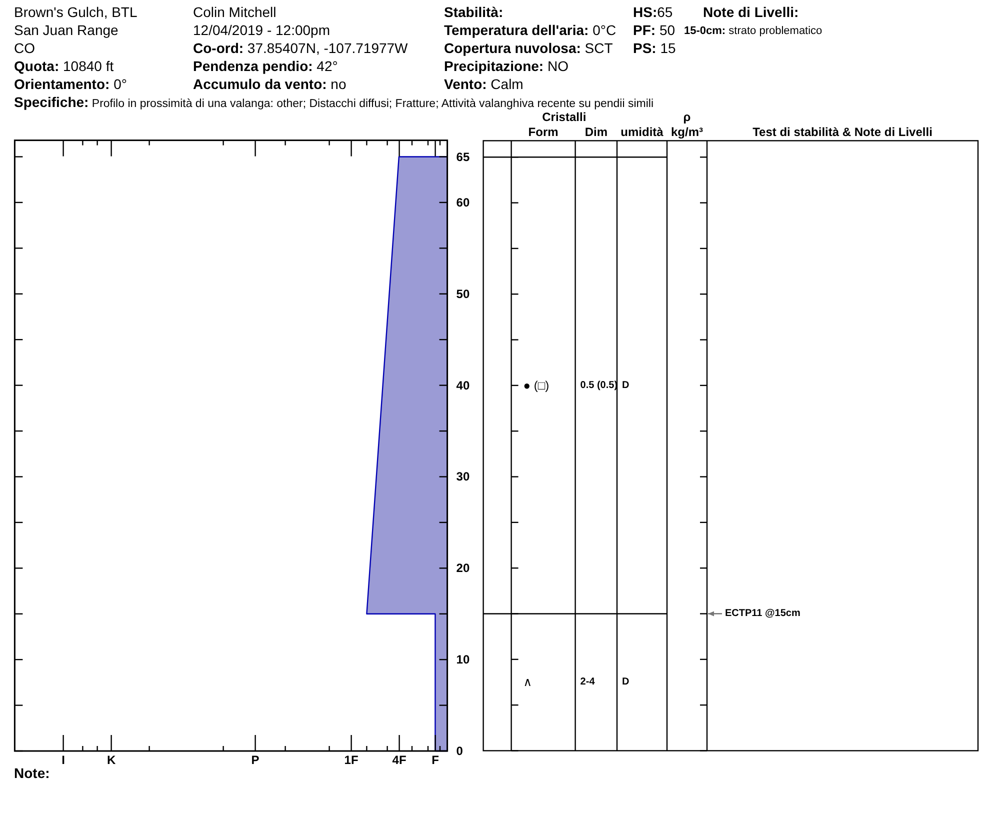 The width and height of the screenshot is (994, 840). What do you see at coordinates (255, 760) in the screenshot?
I see `text: P` at bounding box center [255, 760].